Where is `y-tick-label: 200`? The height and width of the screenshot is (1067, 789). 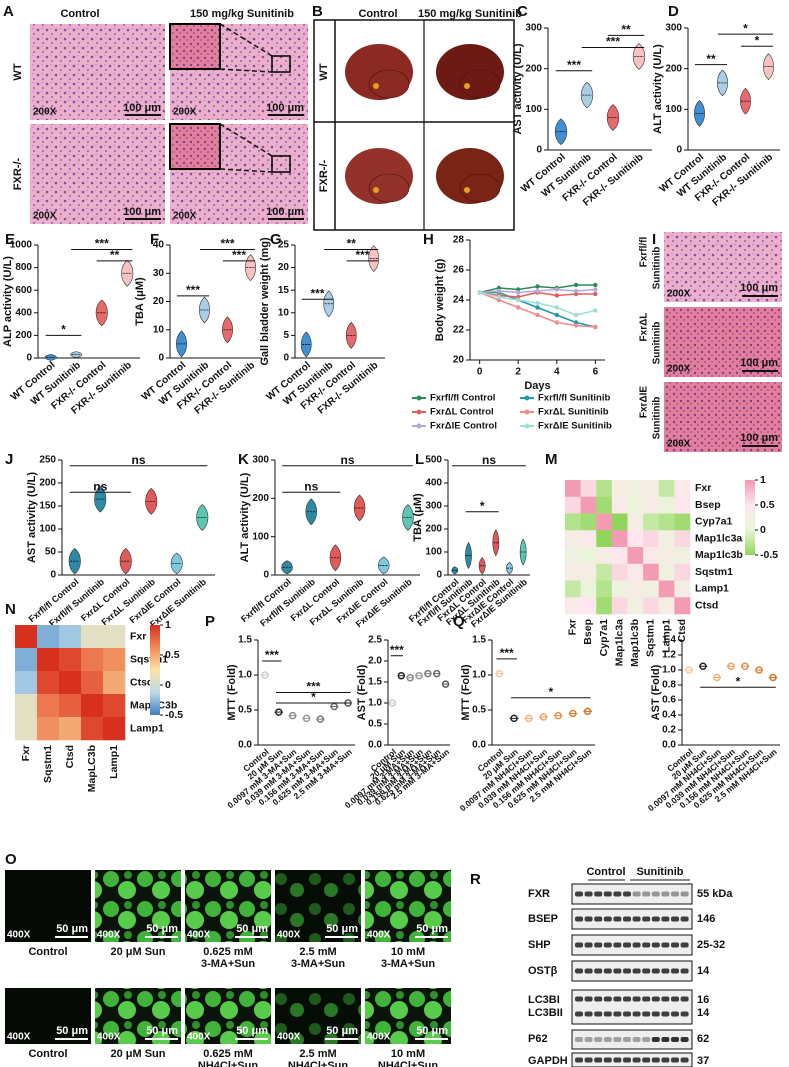
y-tick-label: 200 is located at coordinates (260, 498).